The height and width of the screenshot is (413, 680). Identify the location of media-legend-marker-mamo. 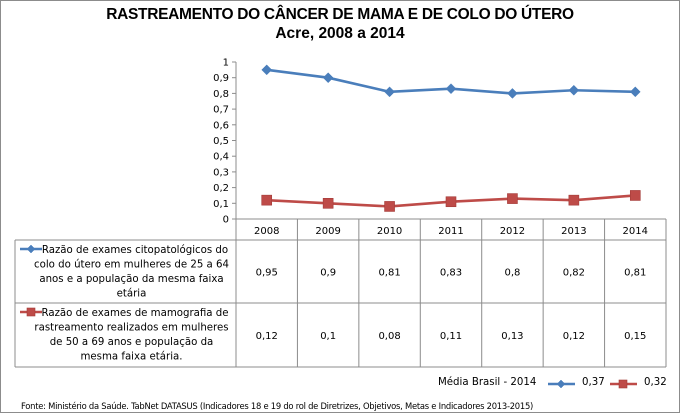
(623, 384).